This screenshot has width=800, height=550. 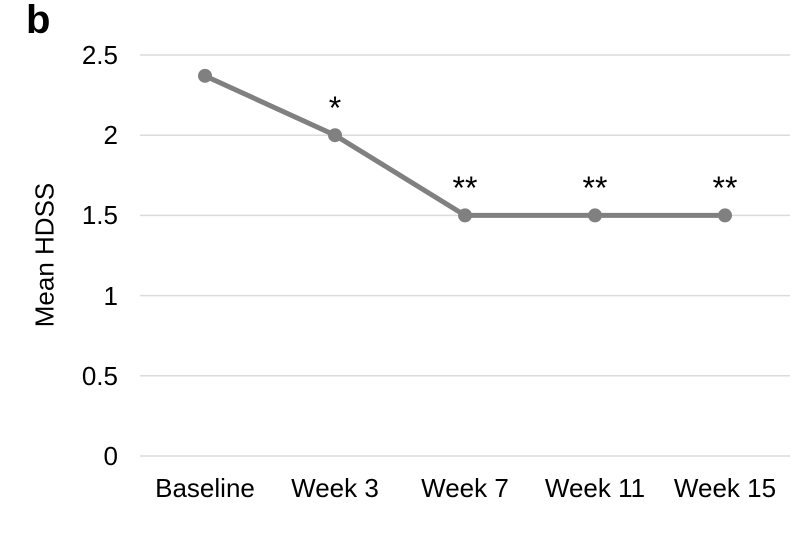 I want to click on y-tick-label: 2.5, so click(x=99, y=55).